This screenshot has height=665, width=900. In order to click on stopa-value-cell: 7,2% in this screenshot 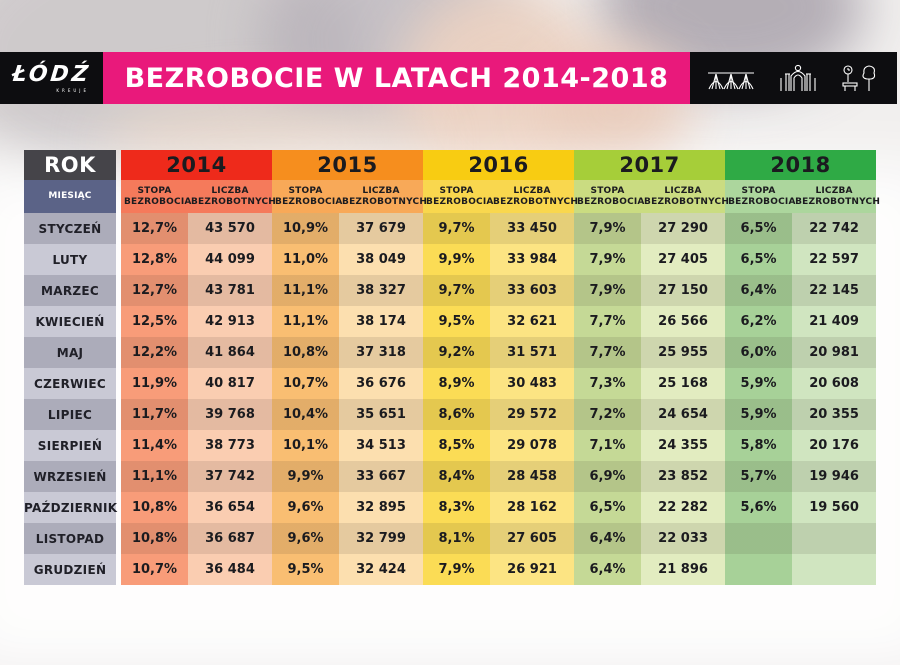, I will do `click(608, 414)`.